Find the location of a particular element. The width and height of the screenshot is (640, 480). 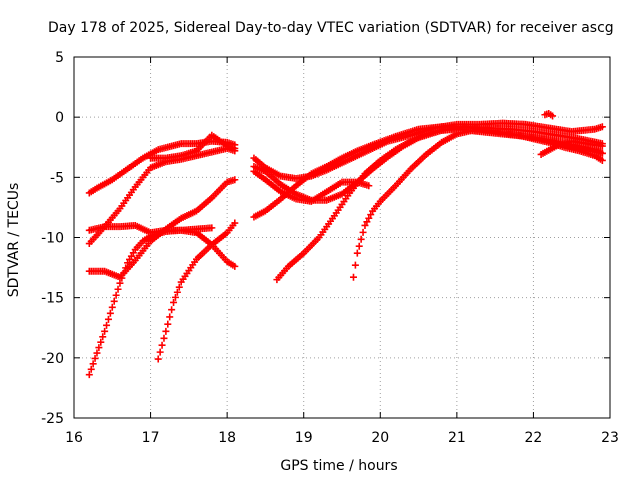

x-tick-label: 23 is located at coordinates (610, 438).